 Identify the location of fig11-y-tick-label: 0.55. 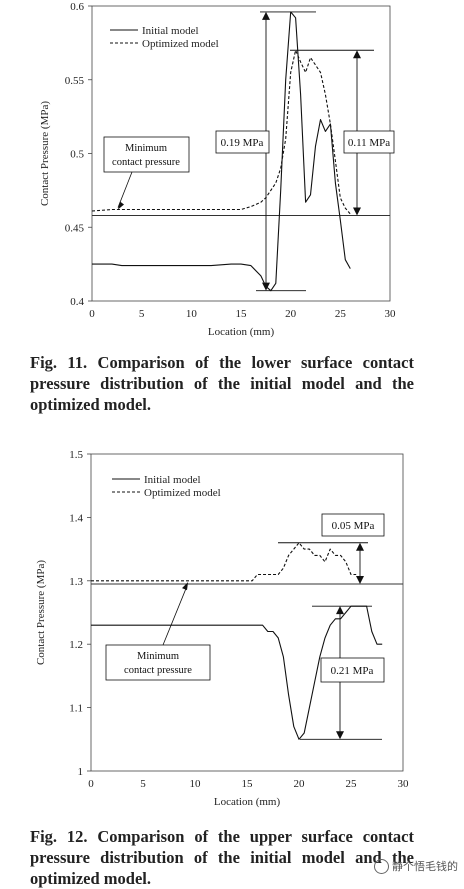
(75, 81).